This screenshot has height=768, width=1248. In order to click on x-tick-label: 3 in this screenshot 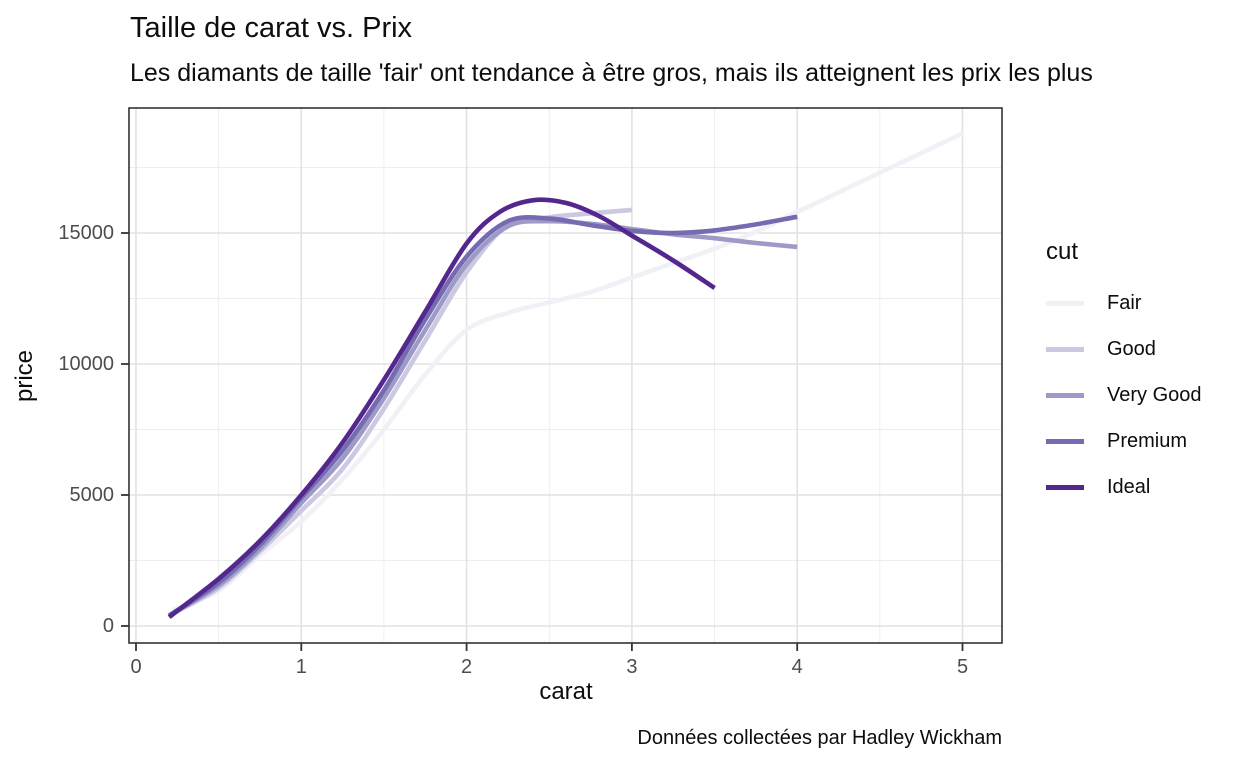, I will do `click(631, 667)`.